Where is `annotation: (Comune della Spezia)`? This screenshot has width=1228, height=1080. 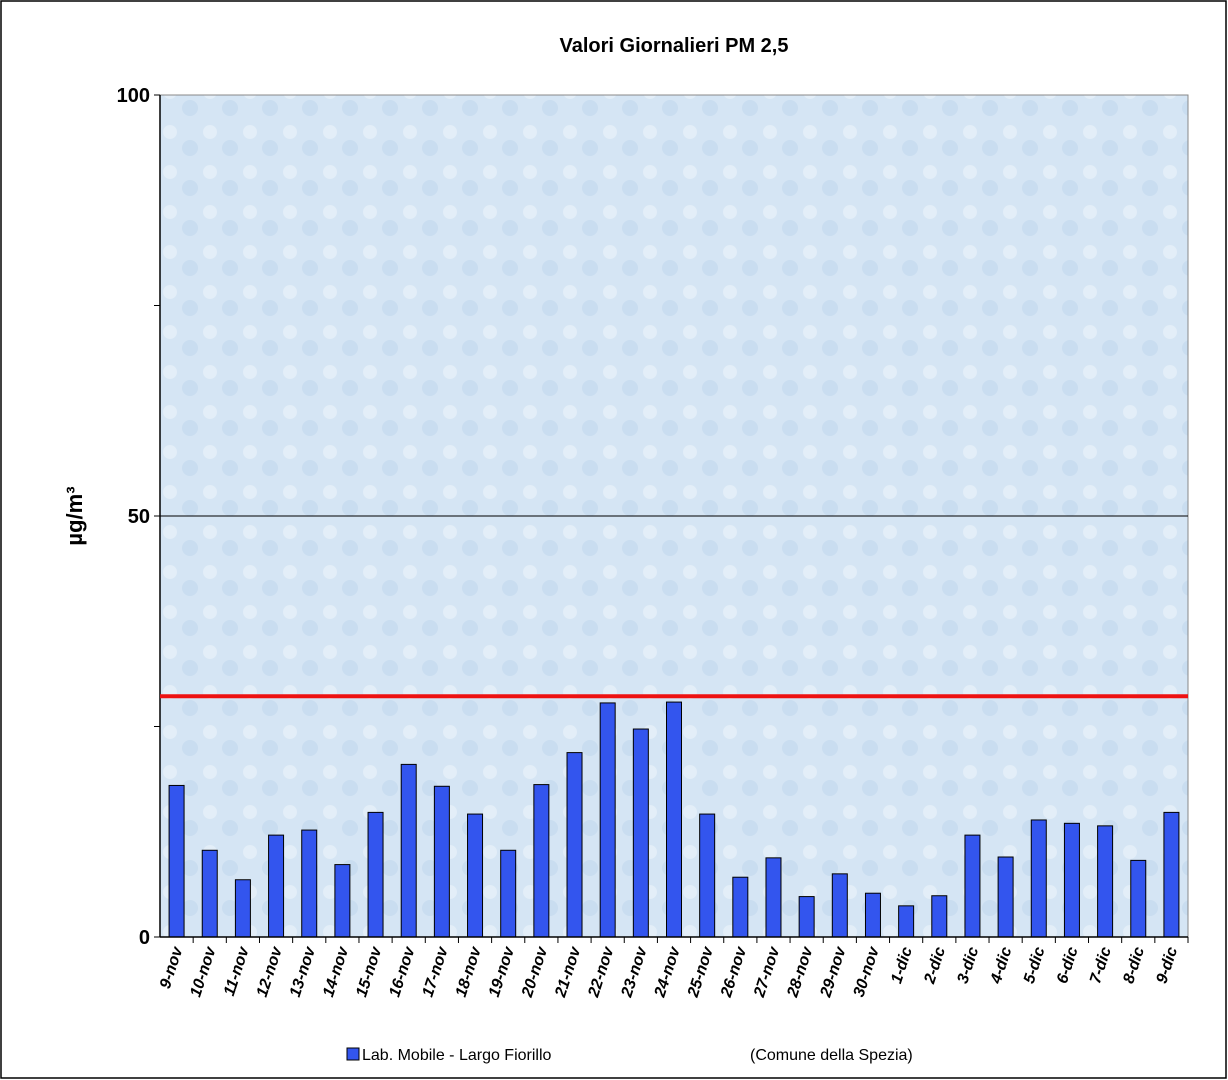 annotation: (Comune della Spezia) is located at coordinates (831, 1055).